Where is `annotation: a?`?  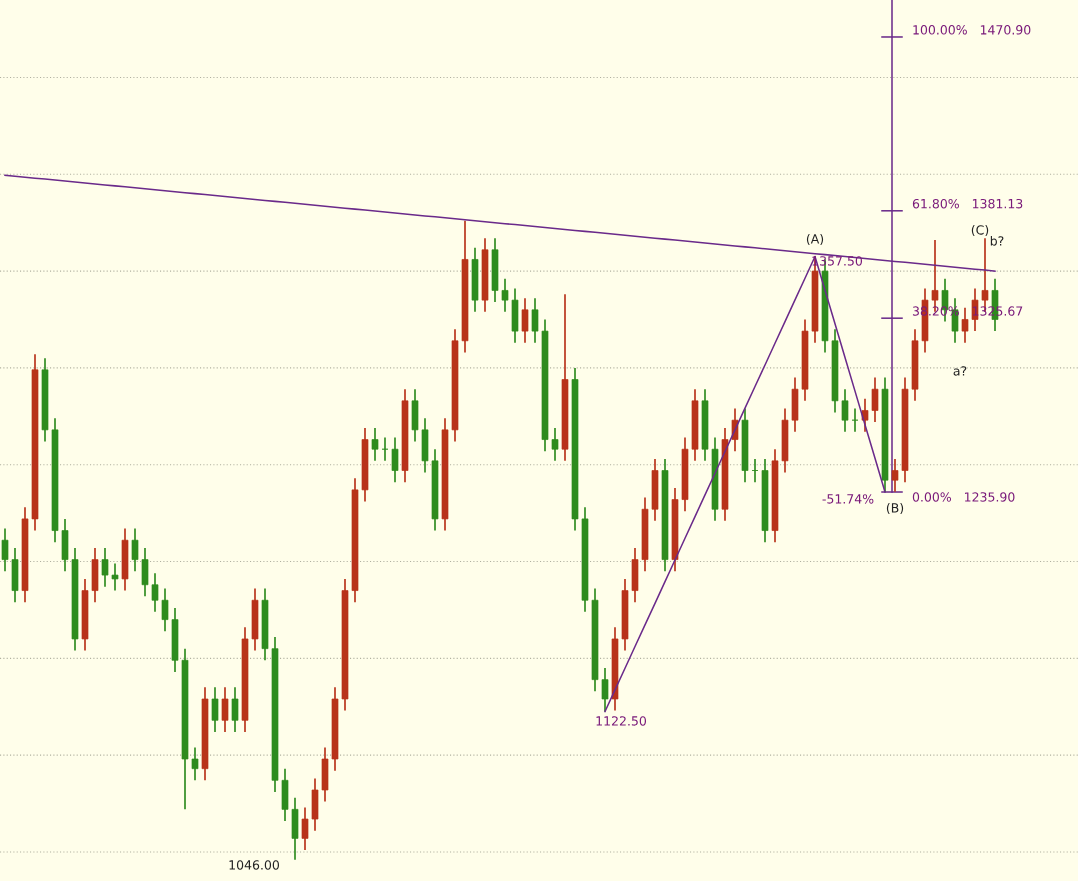
annotation: a? is located at coordinates (960, 371).